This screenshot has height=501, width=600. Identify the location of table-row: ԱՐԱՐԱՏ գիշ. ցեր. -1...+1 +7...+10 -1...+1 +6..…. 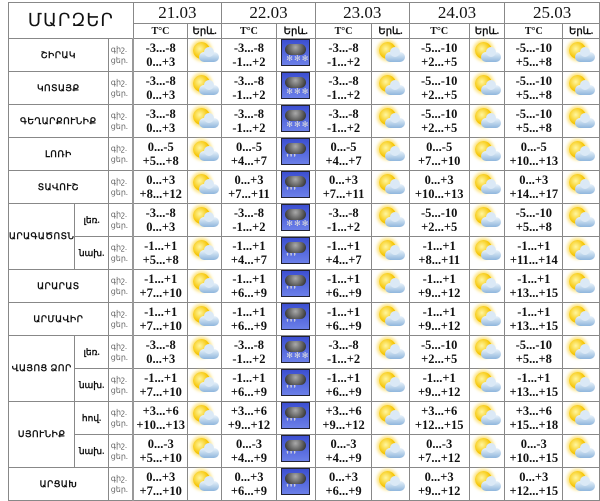
(304, 286).